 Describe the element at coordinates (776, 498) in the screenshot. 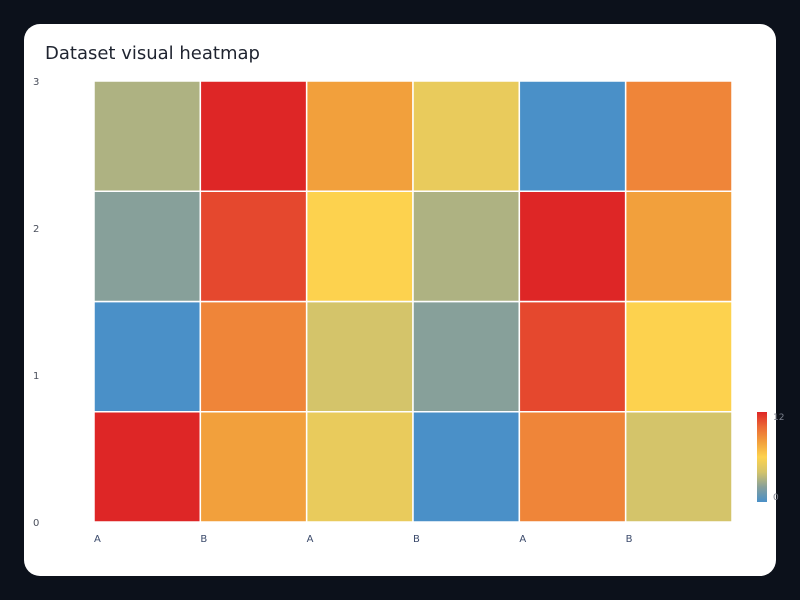

I see `colorbar-tick-label: 0` at that location.